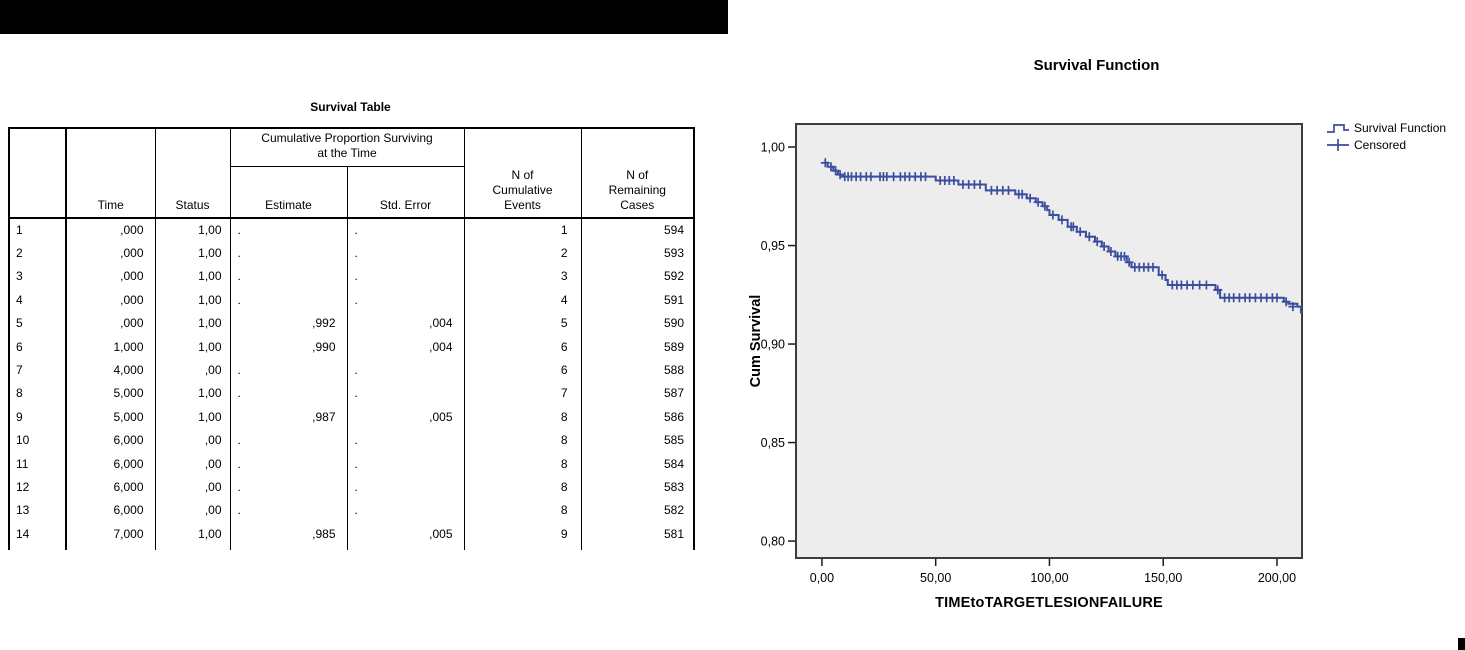 This screenshot has height=650, width=1465. What do you see at coordinates (1338, 144) in the screenshot?
I see `plus-marker-icon` at bounding box center [1338, 144].